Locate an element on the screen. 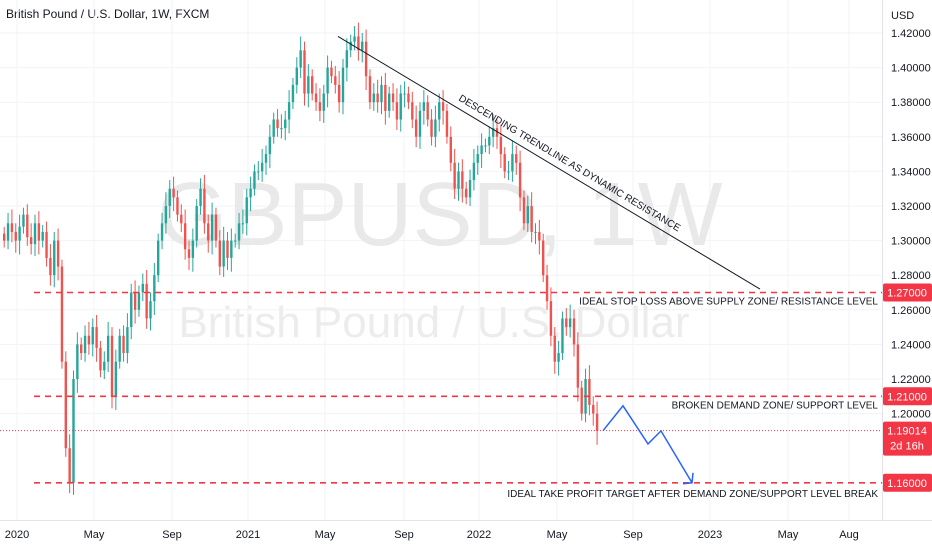 This screenshot has width=932, height=550. chart-title: British Pound / U.S. Dollar, 1W, FXCM is located at coordinates (108, 14).